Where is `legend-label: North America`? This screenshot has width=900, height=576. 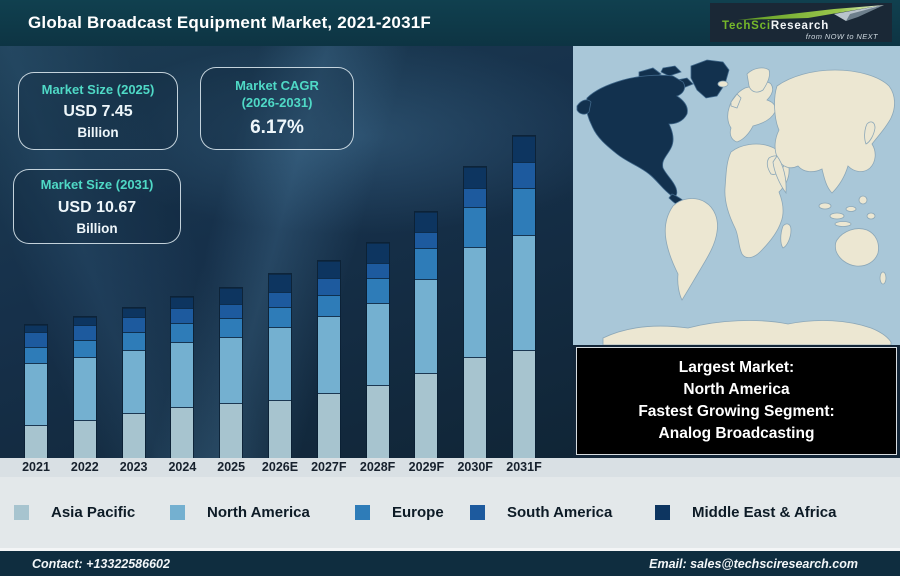 legend-label: North America is located at coordinates (258, 512).